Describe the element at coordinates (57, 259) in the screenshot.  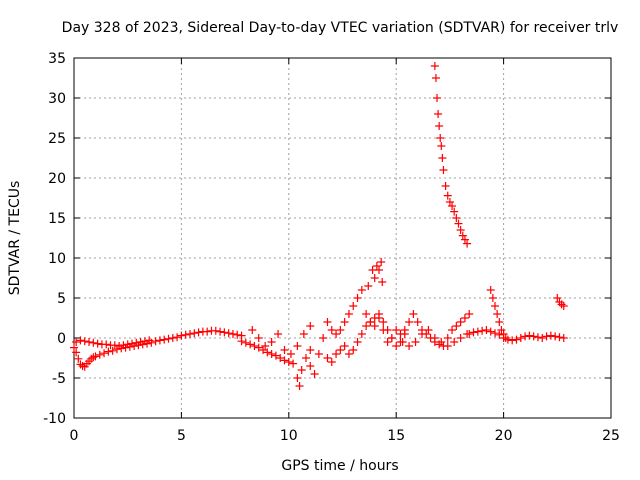
I see `y-tick-label: 10` at that location.